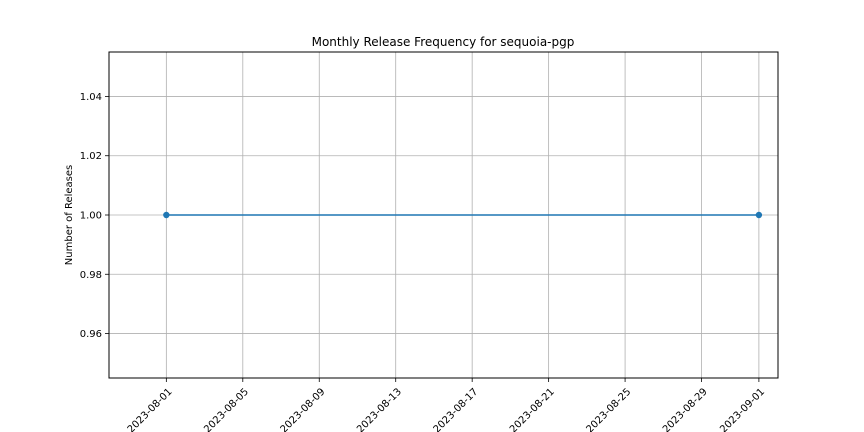 This screenshot has height=432, width=864. I want to click on x-tick-label: 2023-08-01, so click(150, 409).